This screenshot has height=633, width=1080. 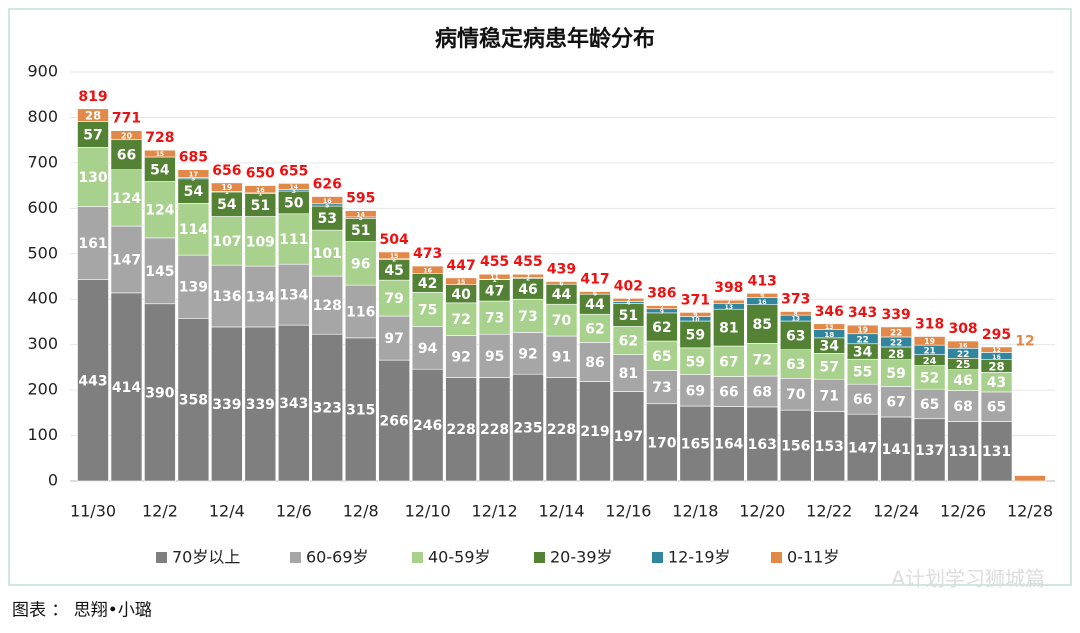 What do you see at coordinates (930, 361) in the screenshot?
I see `data-label: 24` at bounding box center [930, 361].